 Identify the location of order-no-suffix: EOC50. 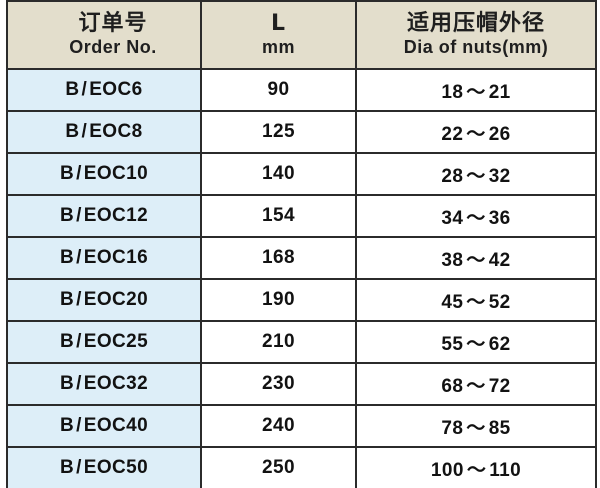
(116, 467).